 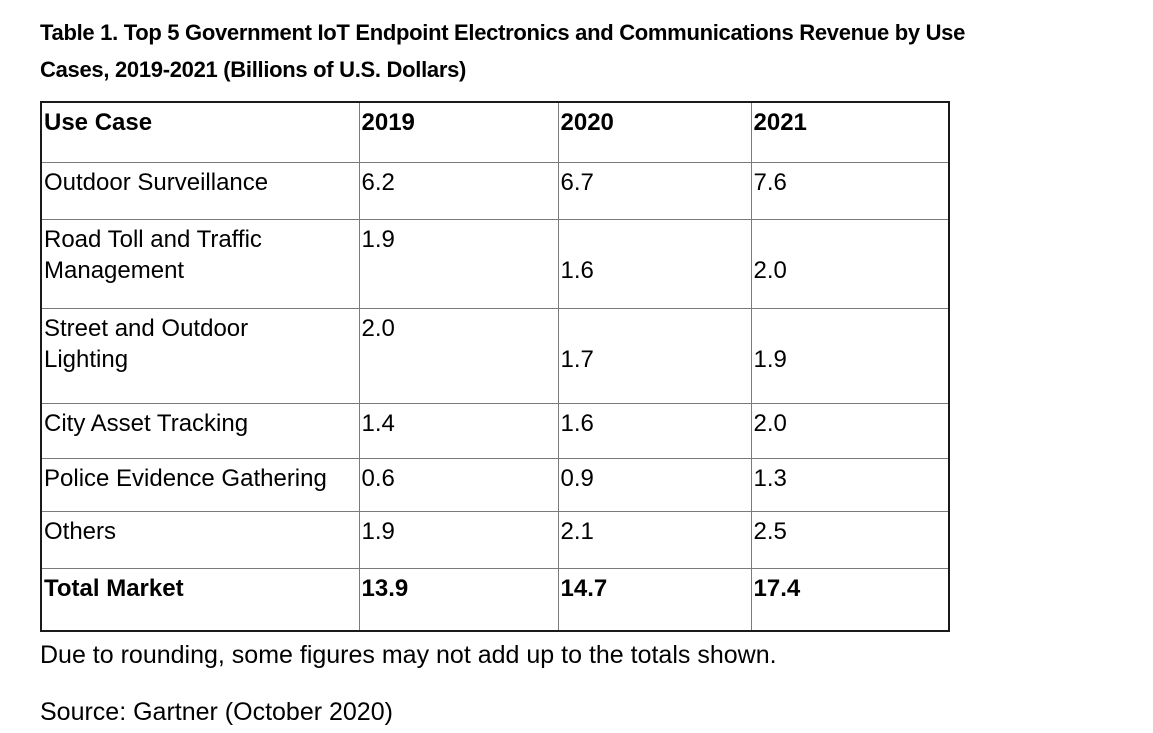 What do you see at coordinates (200, 355) in the screenshot?
I see `row-label: Street and Outdoor Lighting` at bounding box center [200, 355].